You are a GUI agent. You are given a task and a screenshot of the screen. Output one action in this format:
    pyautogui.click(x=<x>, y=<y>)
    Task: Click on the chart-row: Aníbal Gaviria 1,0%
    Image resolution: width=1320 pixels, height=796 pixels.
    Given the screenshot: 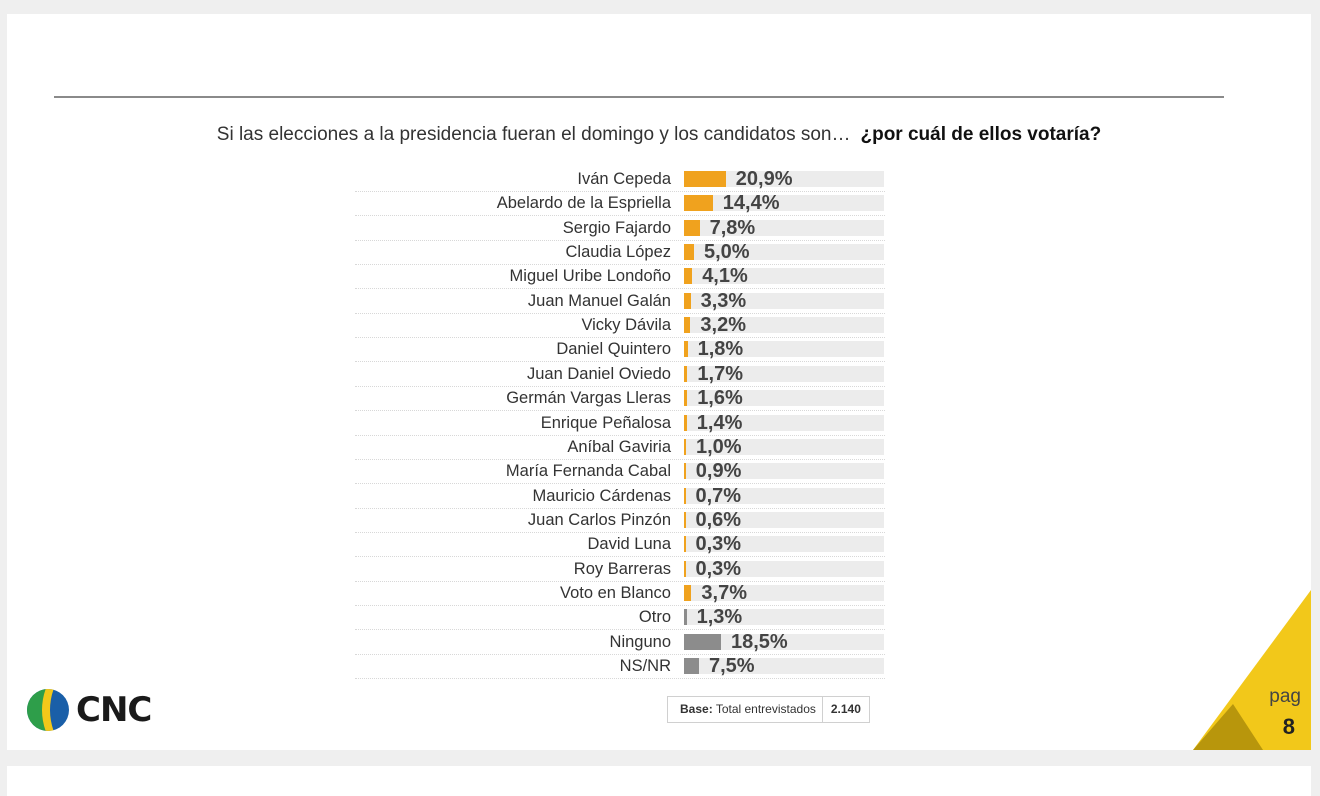 What is the action you would take?
    pyautogui.click(x=620, y=447)
    